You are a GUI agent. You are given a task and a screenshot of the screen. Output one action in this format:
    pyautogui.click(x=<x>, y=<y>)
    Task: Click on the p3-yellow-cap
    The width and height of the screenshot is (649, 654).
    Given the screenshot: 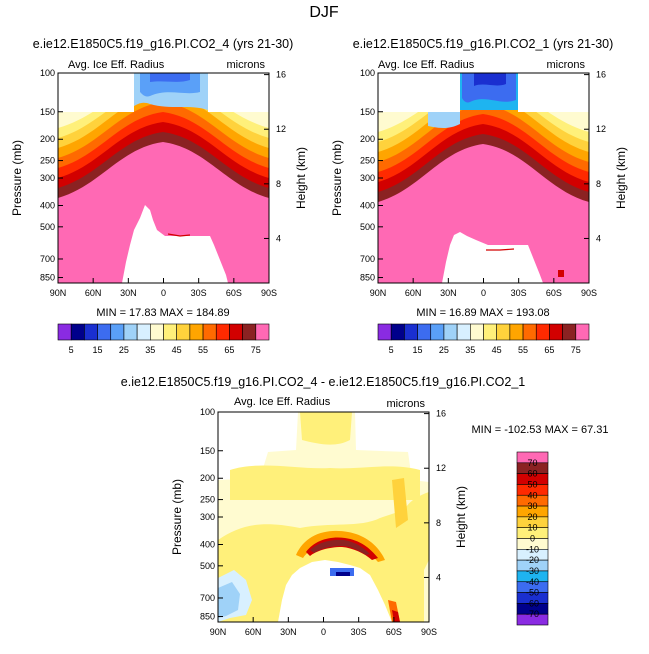 What is the action you would take?
    pyautogui.click(x=326, y=428)
    